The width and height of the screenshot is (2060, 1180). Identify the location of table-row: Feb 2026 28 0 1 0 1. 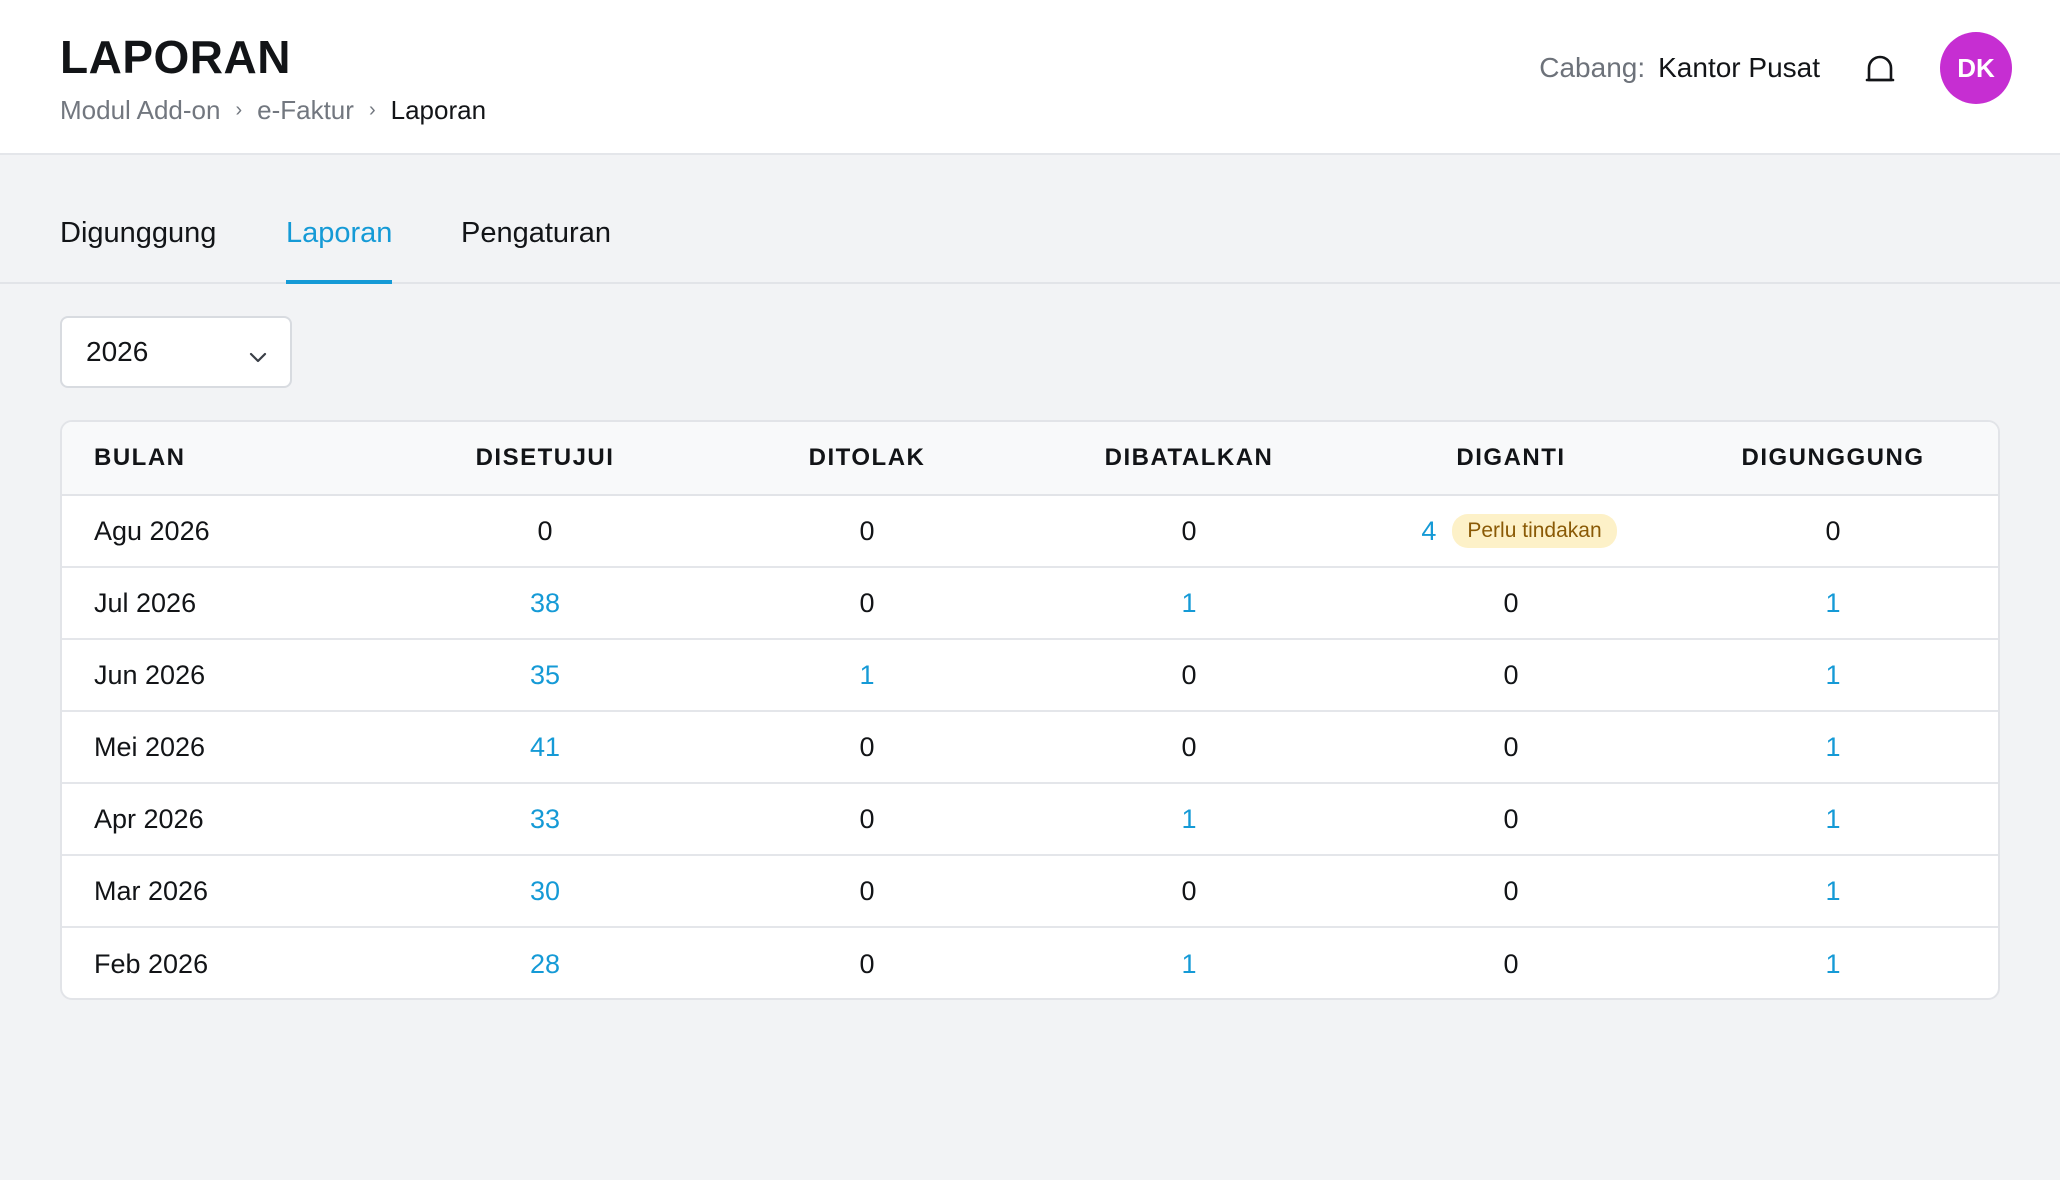
(1030, 963).